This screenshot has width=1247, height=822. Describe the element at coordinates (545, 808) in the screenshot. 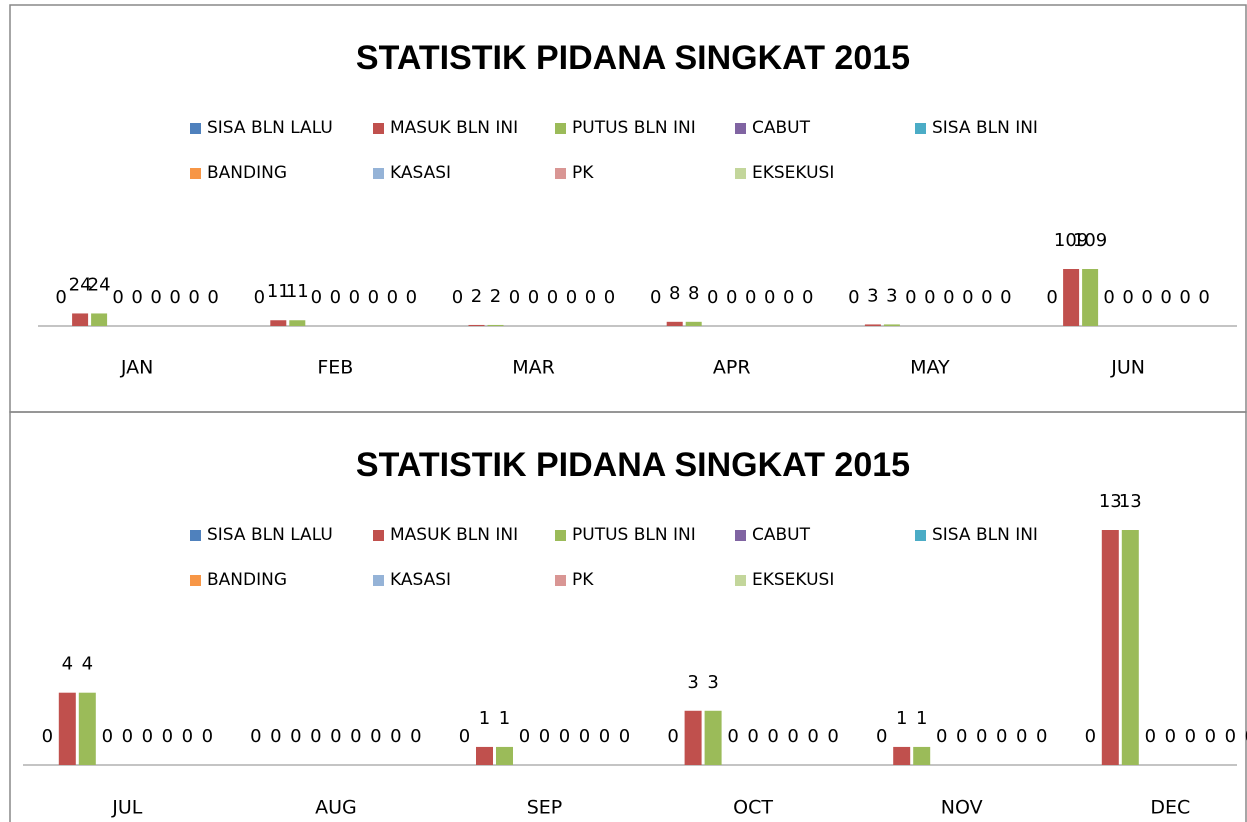

I see `x-tick-label: SEP` at that location.